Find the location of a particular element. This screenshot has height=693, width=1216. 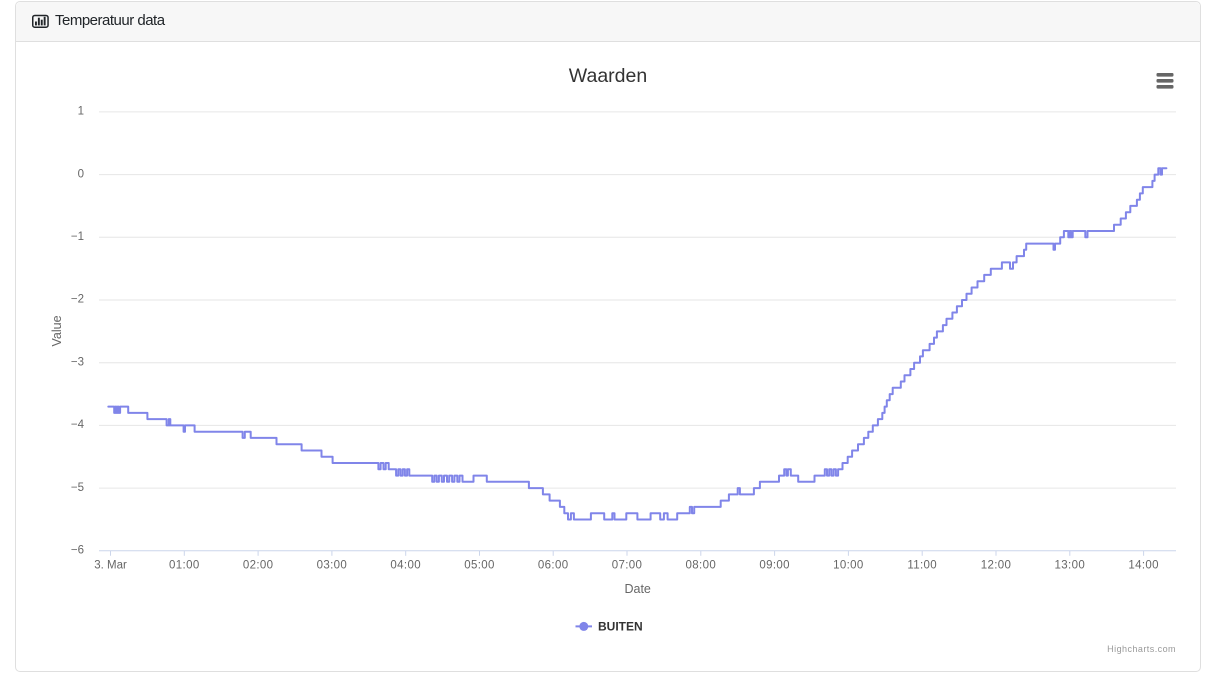

svg-text: Date is located at coordinates (637, 589).